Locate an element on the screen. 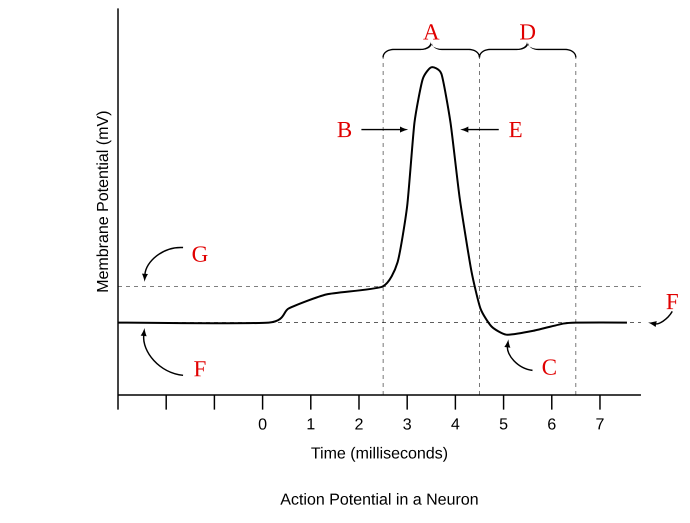  x-tick-label: 0 is located at coordinates (262, 424).